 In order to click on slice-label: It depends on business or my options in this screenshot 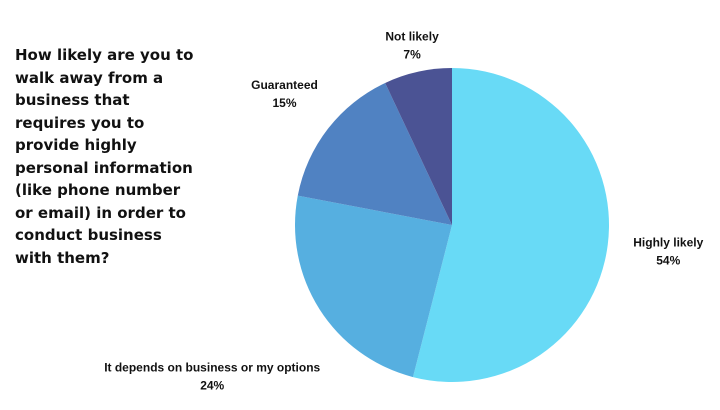, I will do `click(212, 367)`.